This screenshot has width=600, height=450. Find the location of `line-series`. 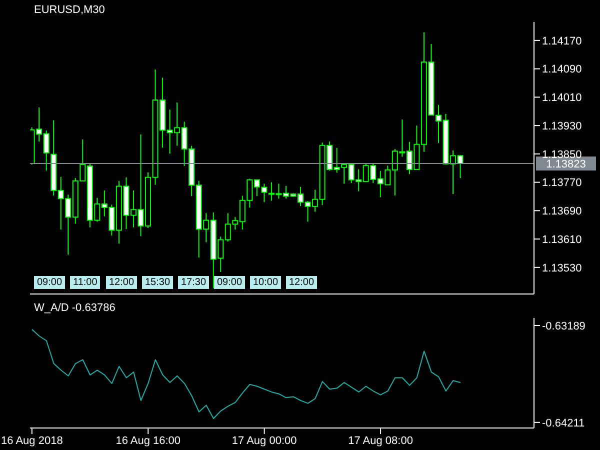

line-series is located at coordinates (246, 374).